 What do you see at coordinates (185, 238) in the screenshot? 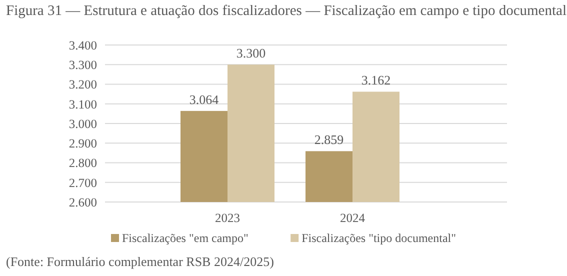
I see `legend-label: Fiscalizações "em campo"` at bounding box center [185, 238].